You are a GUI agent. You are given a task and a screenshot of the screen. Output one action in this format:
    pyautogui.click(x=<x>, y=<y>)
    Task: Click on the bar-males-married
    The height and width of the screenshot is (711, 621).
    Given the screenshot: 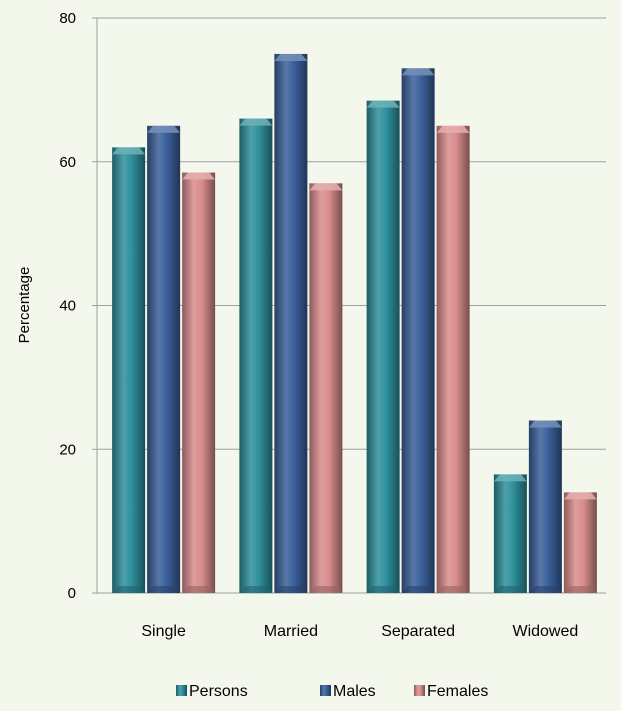 What is the action you would take?
    pyautogui.click(x=291, y=323)
    